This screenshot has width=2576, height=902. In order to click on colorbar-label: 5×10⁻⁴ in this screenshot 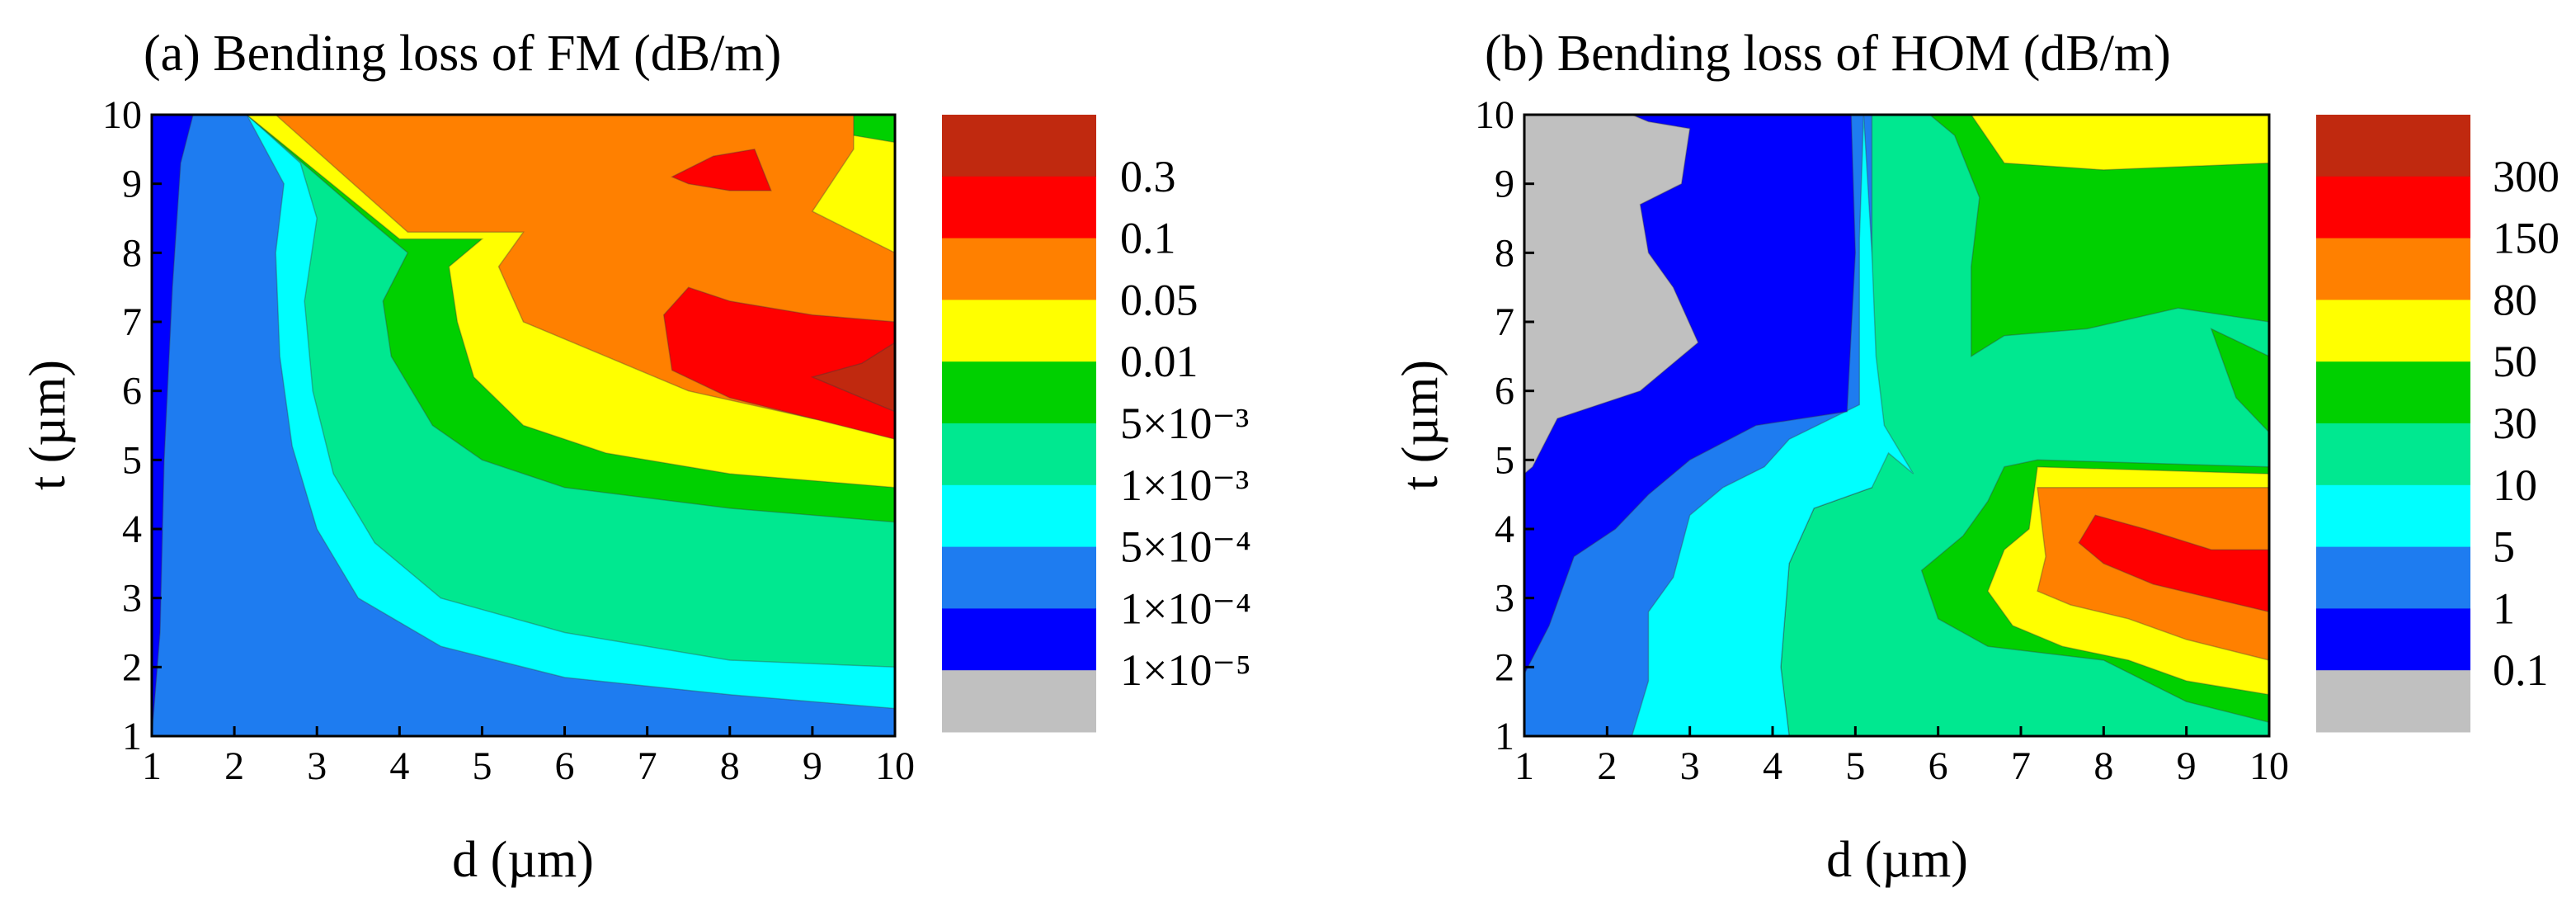, I will do `click(1185, 547)`.